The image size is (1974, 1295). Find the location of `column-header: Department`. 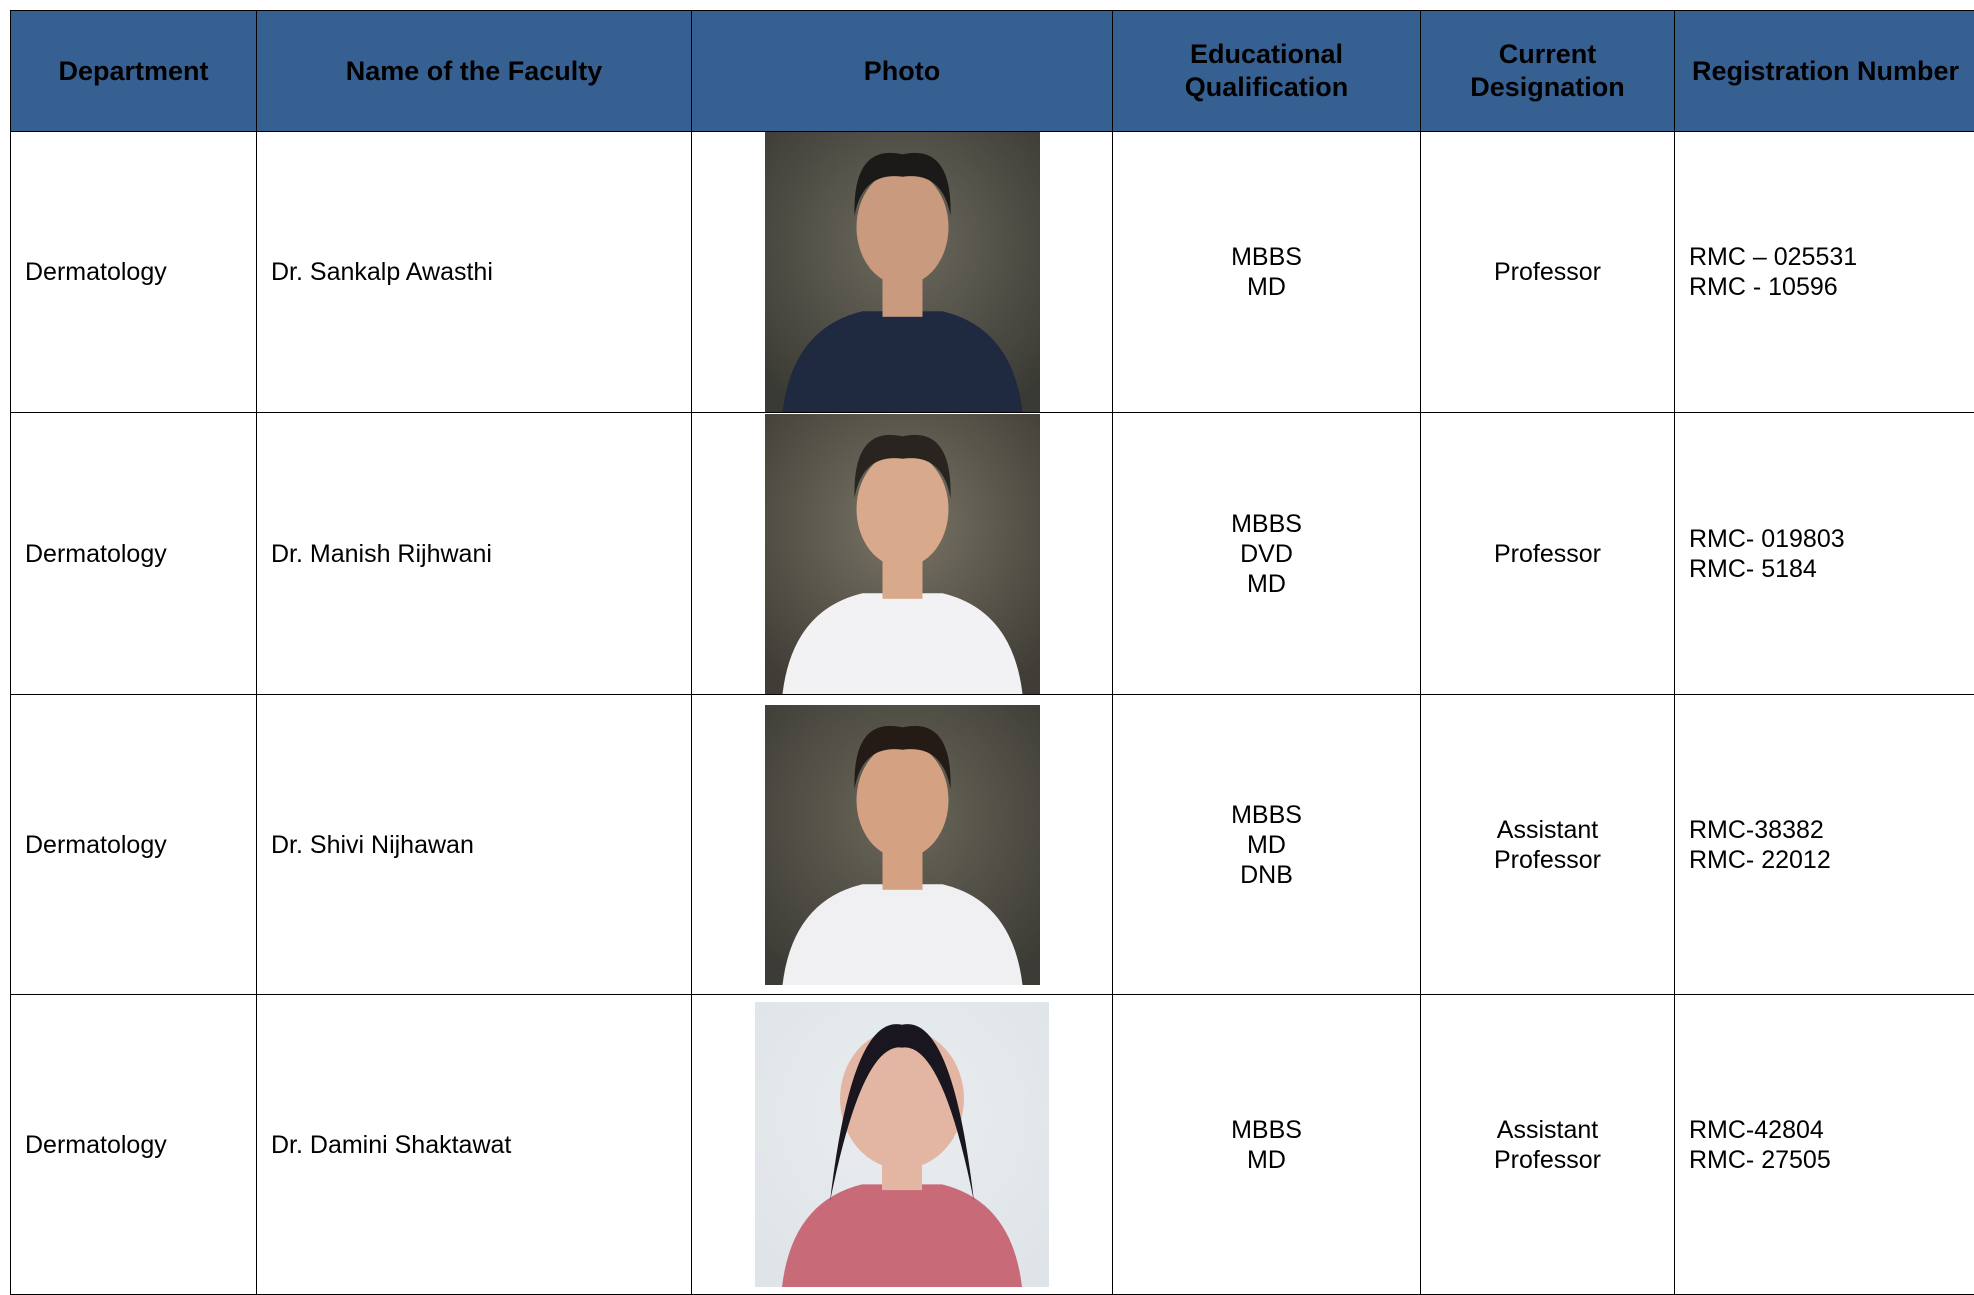

column-header: Department is located at coordinates (134, 71).